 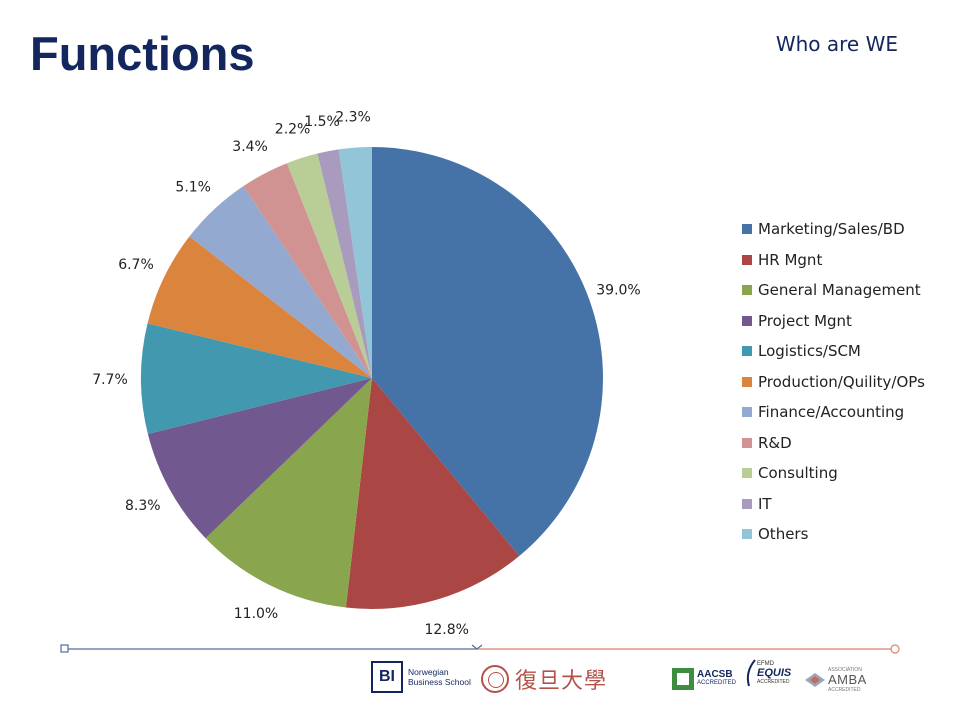 I want to click on legend-item-general-management: General Management, so click(x=833, y=290).